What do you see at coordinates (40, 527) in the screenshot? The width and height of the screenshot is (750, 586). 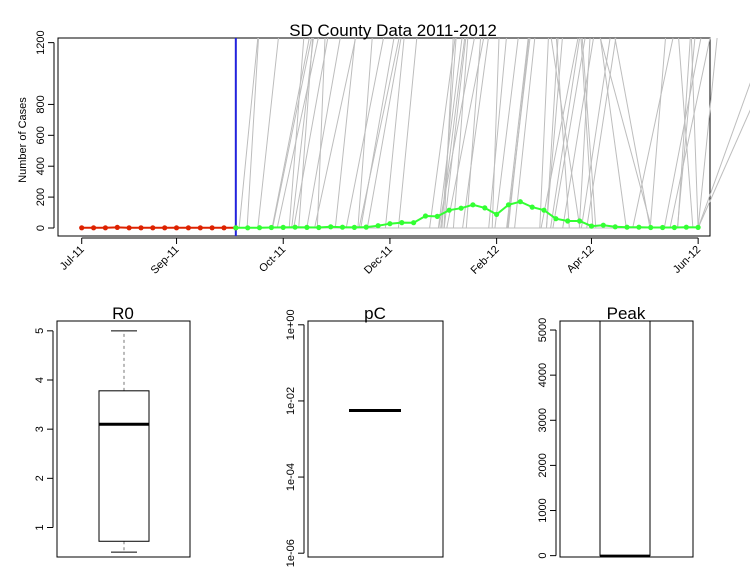 I see `y-tick-label: 1` at bounding box center [40, 527].